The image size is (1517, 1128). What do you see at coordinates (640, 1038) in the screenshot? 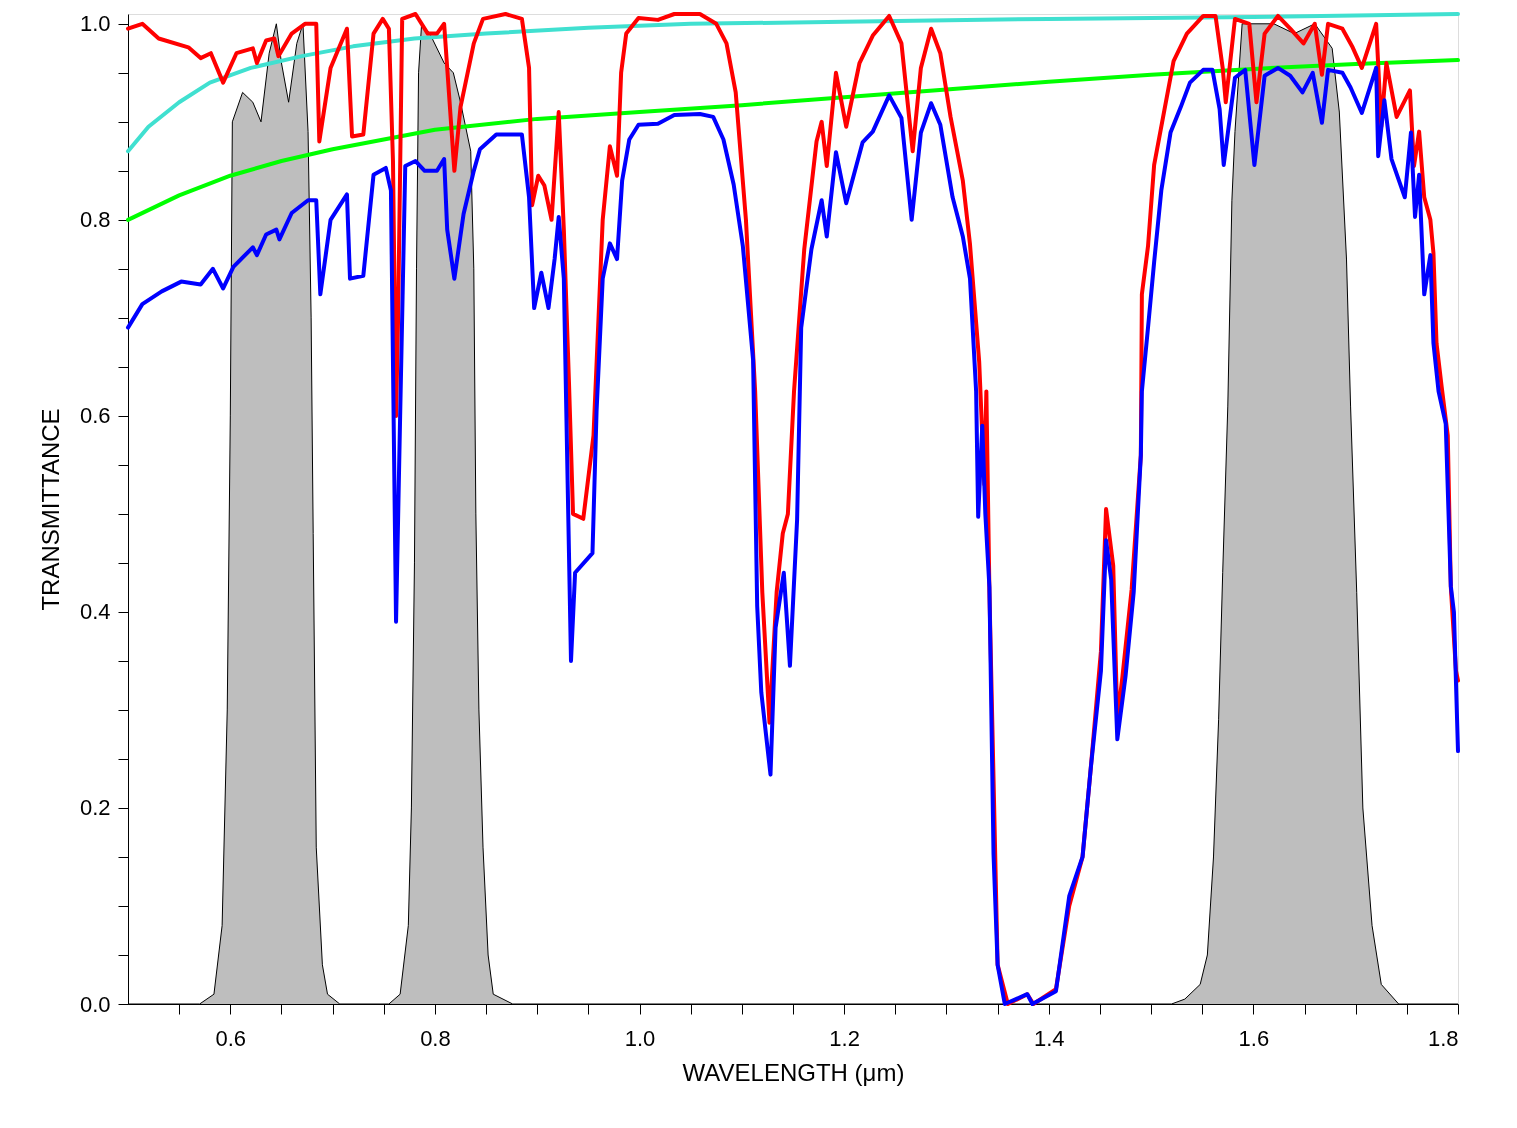
I see `x-tick-label: 1.0` at bounding box center [640, 1038].